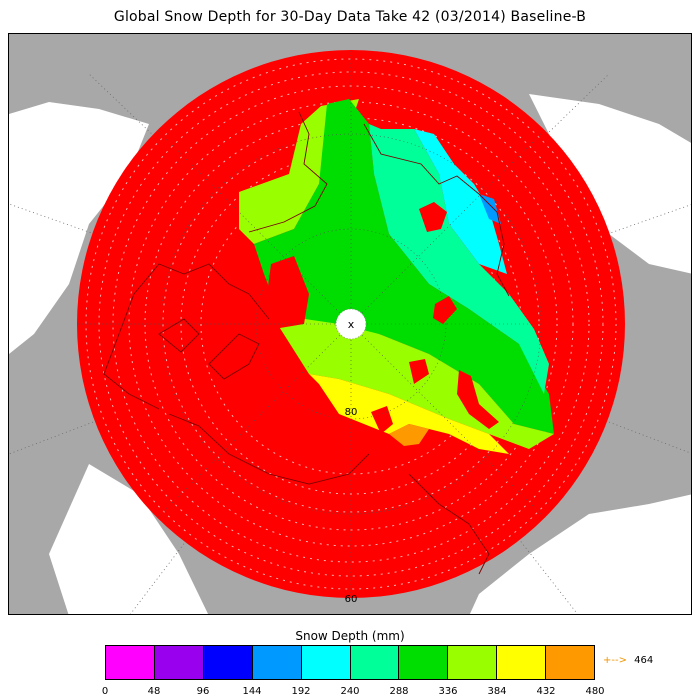 Image resolution: width=700 pixels, height=700 pixels. Describe the element at coordinates (129, 539) in the screenshot. I see `ocean-outside-bottom` at that location.